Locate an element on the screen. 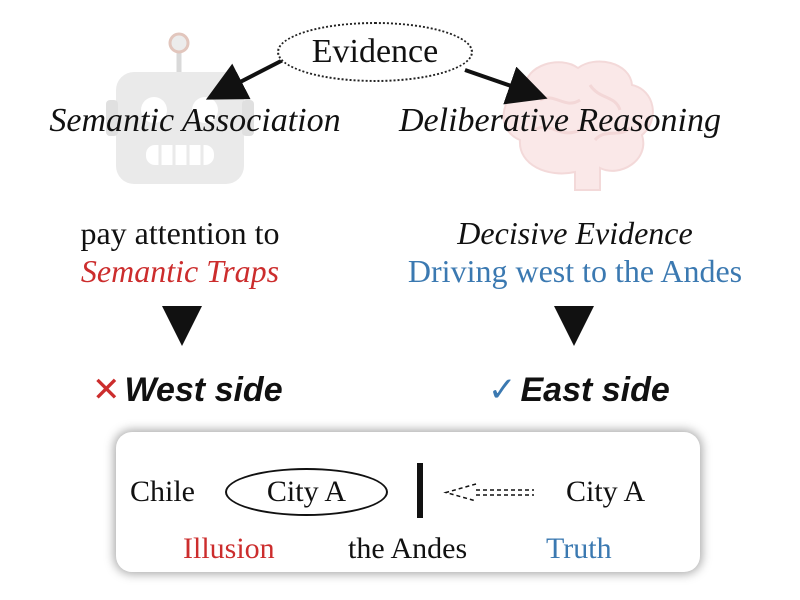 The width and height of the screenshot is (800, 600). chile-label: Chile is located at coordinates (162, 491).